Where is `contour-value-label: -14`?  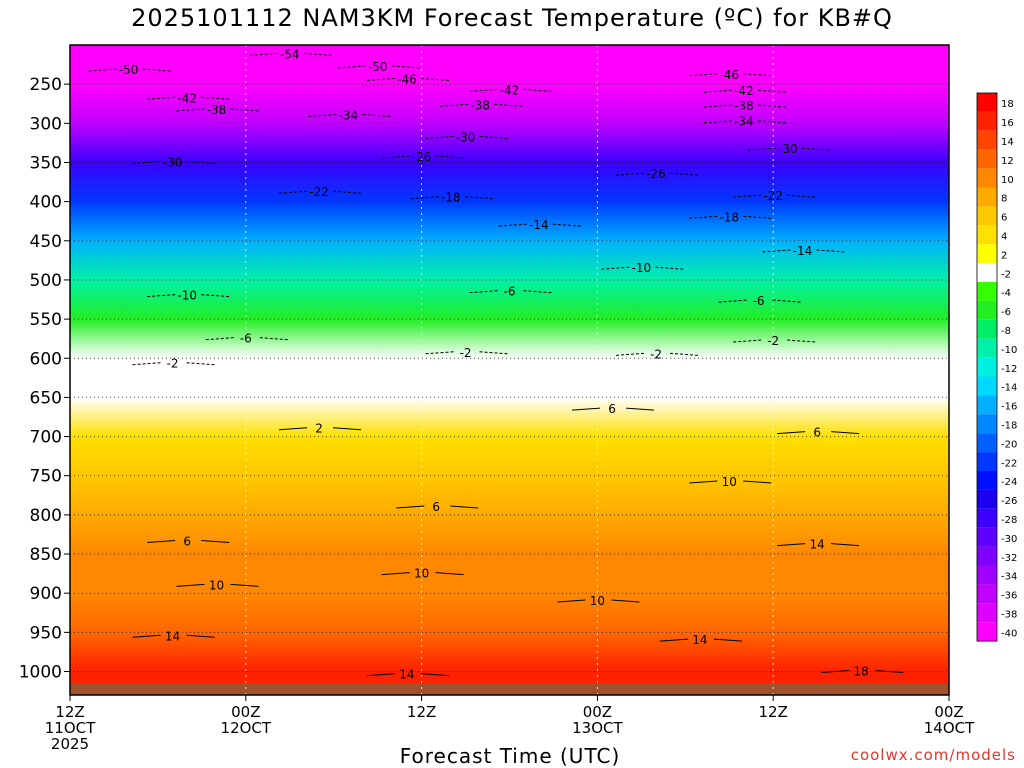
contour-value-label: -14 is located at coordinates (539, 225).